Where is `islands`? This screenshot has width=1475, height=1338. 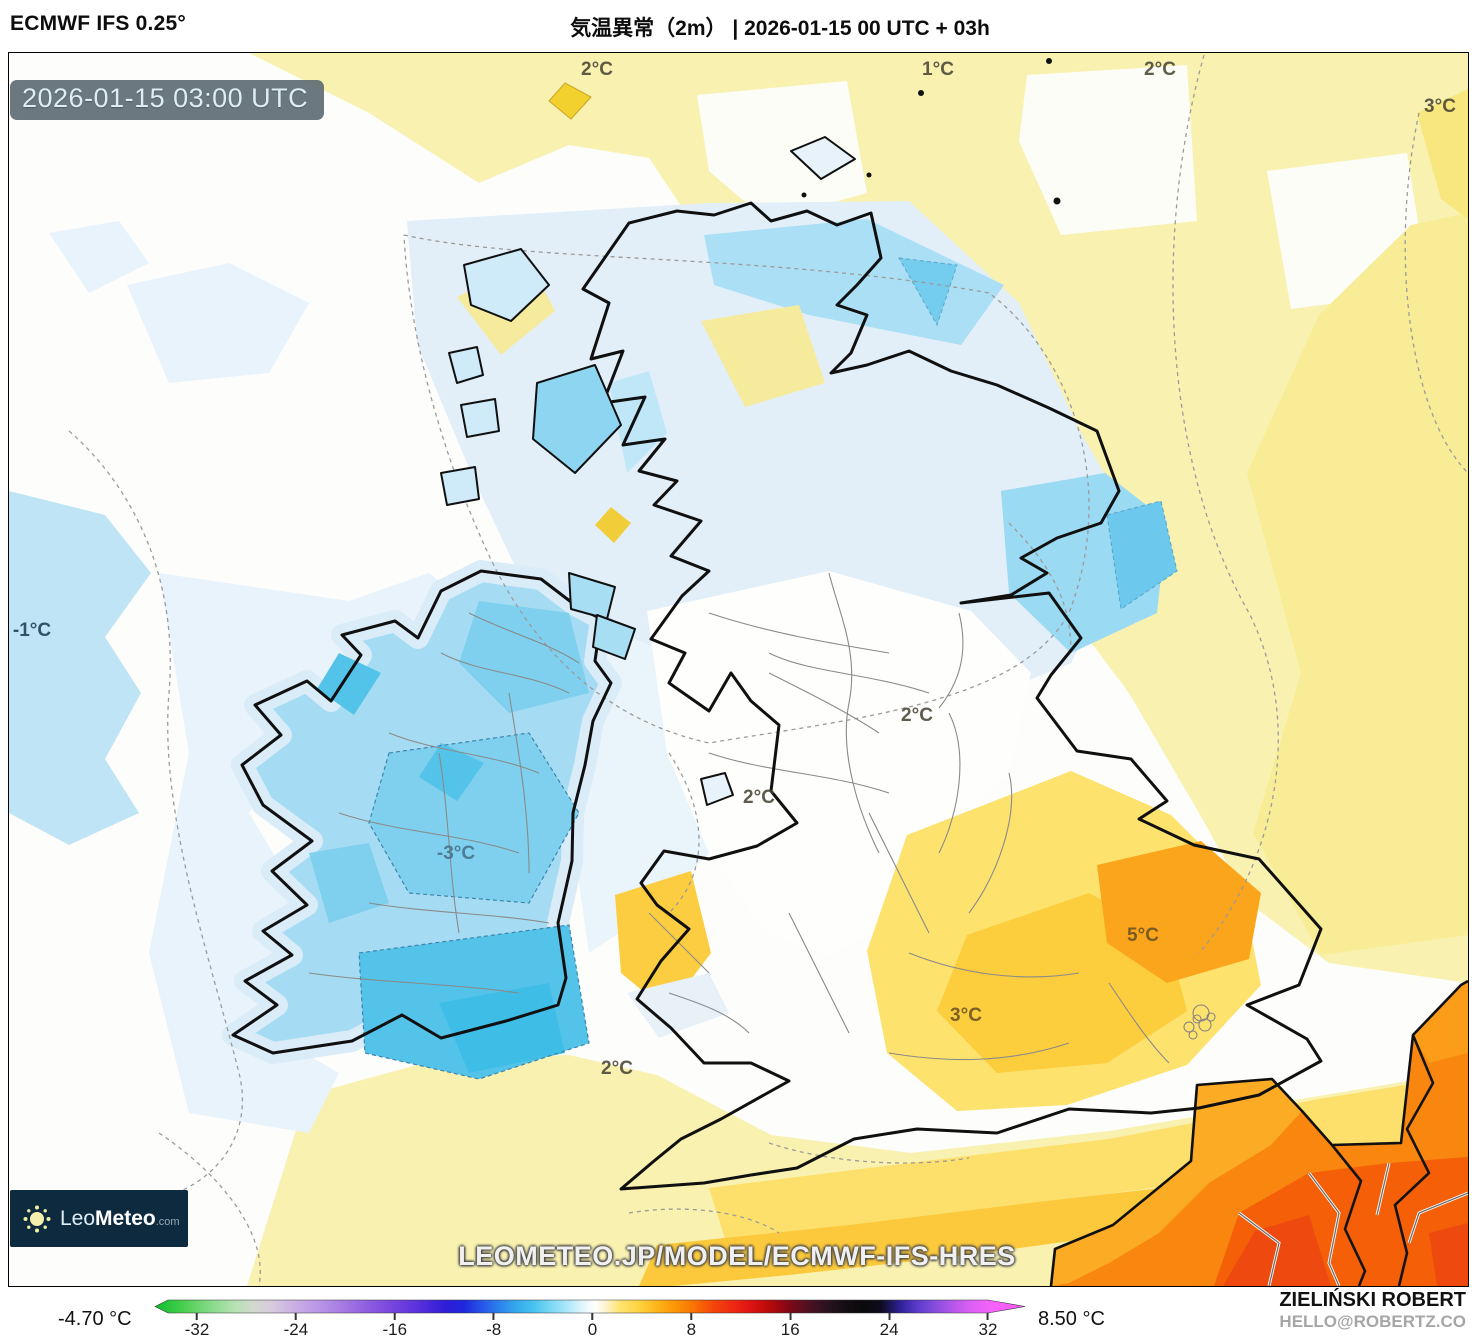
islands is located at coordinates (648, 471).